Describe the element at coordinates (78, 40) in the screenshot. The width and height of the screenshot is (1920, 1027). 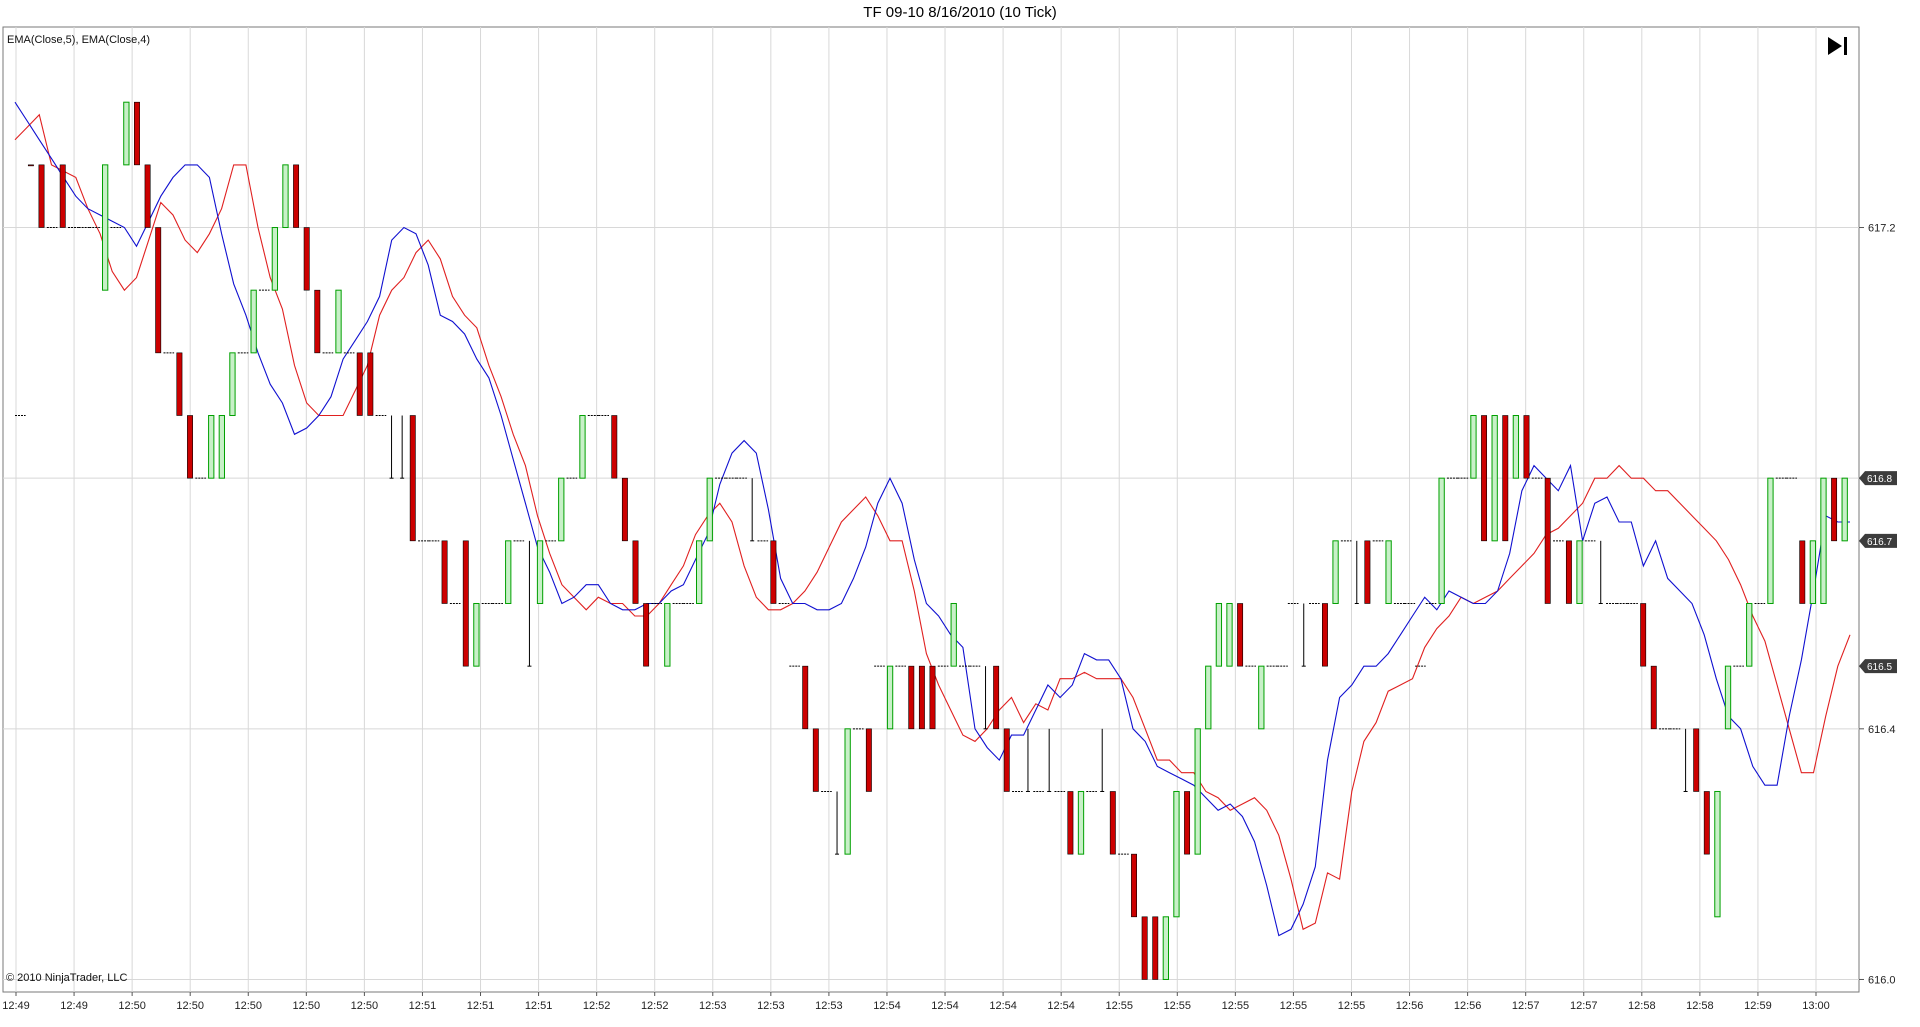
I see `indicator-label: EMA(Close,5), EMA(Close,4)` at that location.